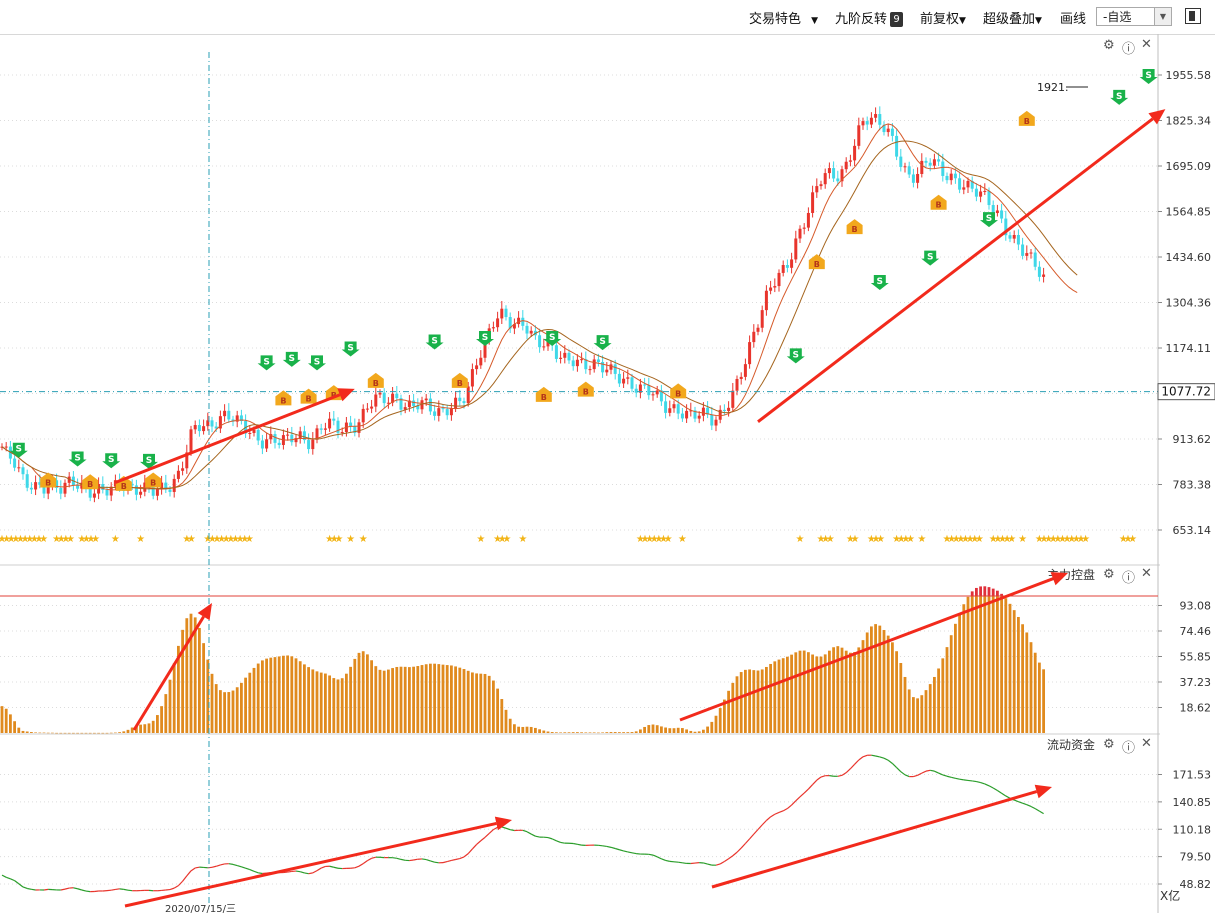 The image size is (1215, 913). Describe the element at coordinates (1012, 17) in the screenshot. I see `overlay-dropdown: 超级叠加▼` at that location.